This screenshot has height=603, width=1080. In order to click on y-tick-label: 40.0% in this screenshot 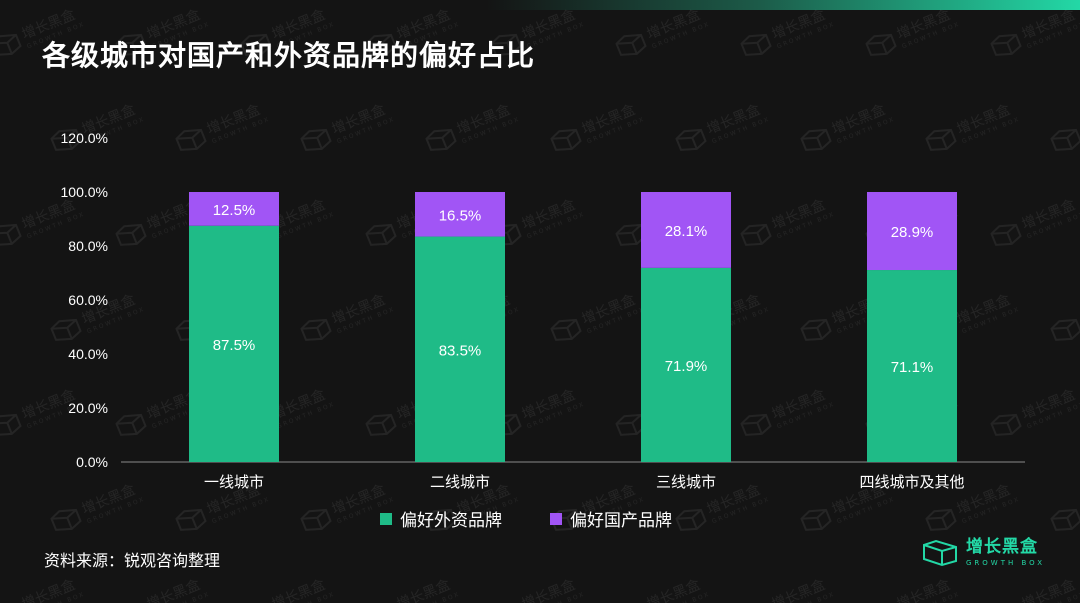, I will do `click(88, 354)`.